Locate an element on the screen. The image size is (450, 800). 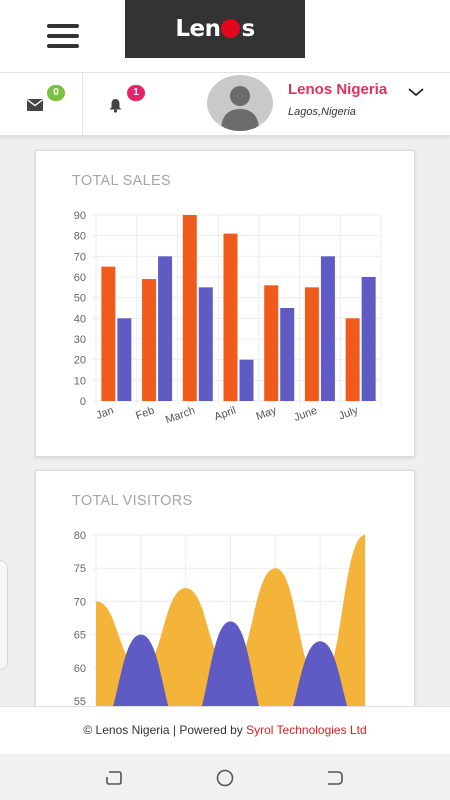
notifications-badge: 1 is located at coordinates (136, 93).